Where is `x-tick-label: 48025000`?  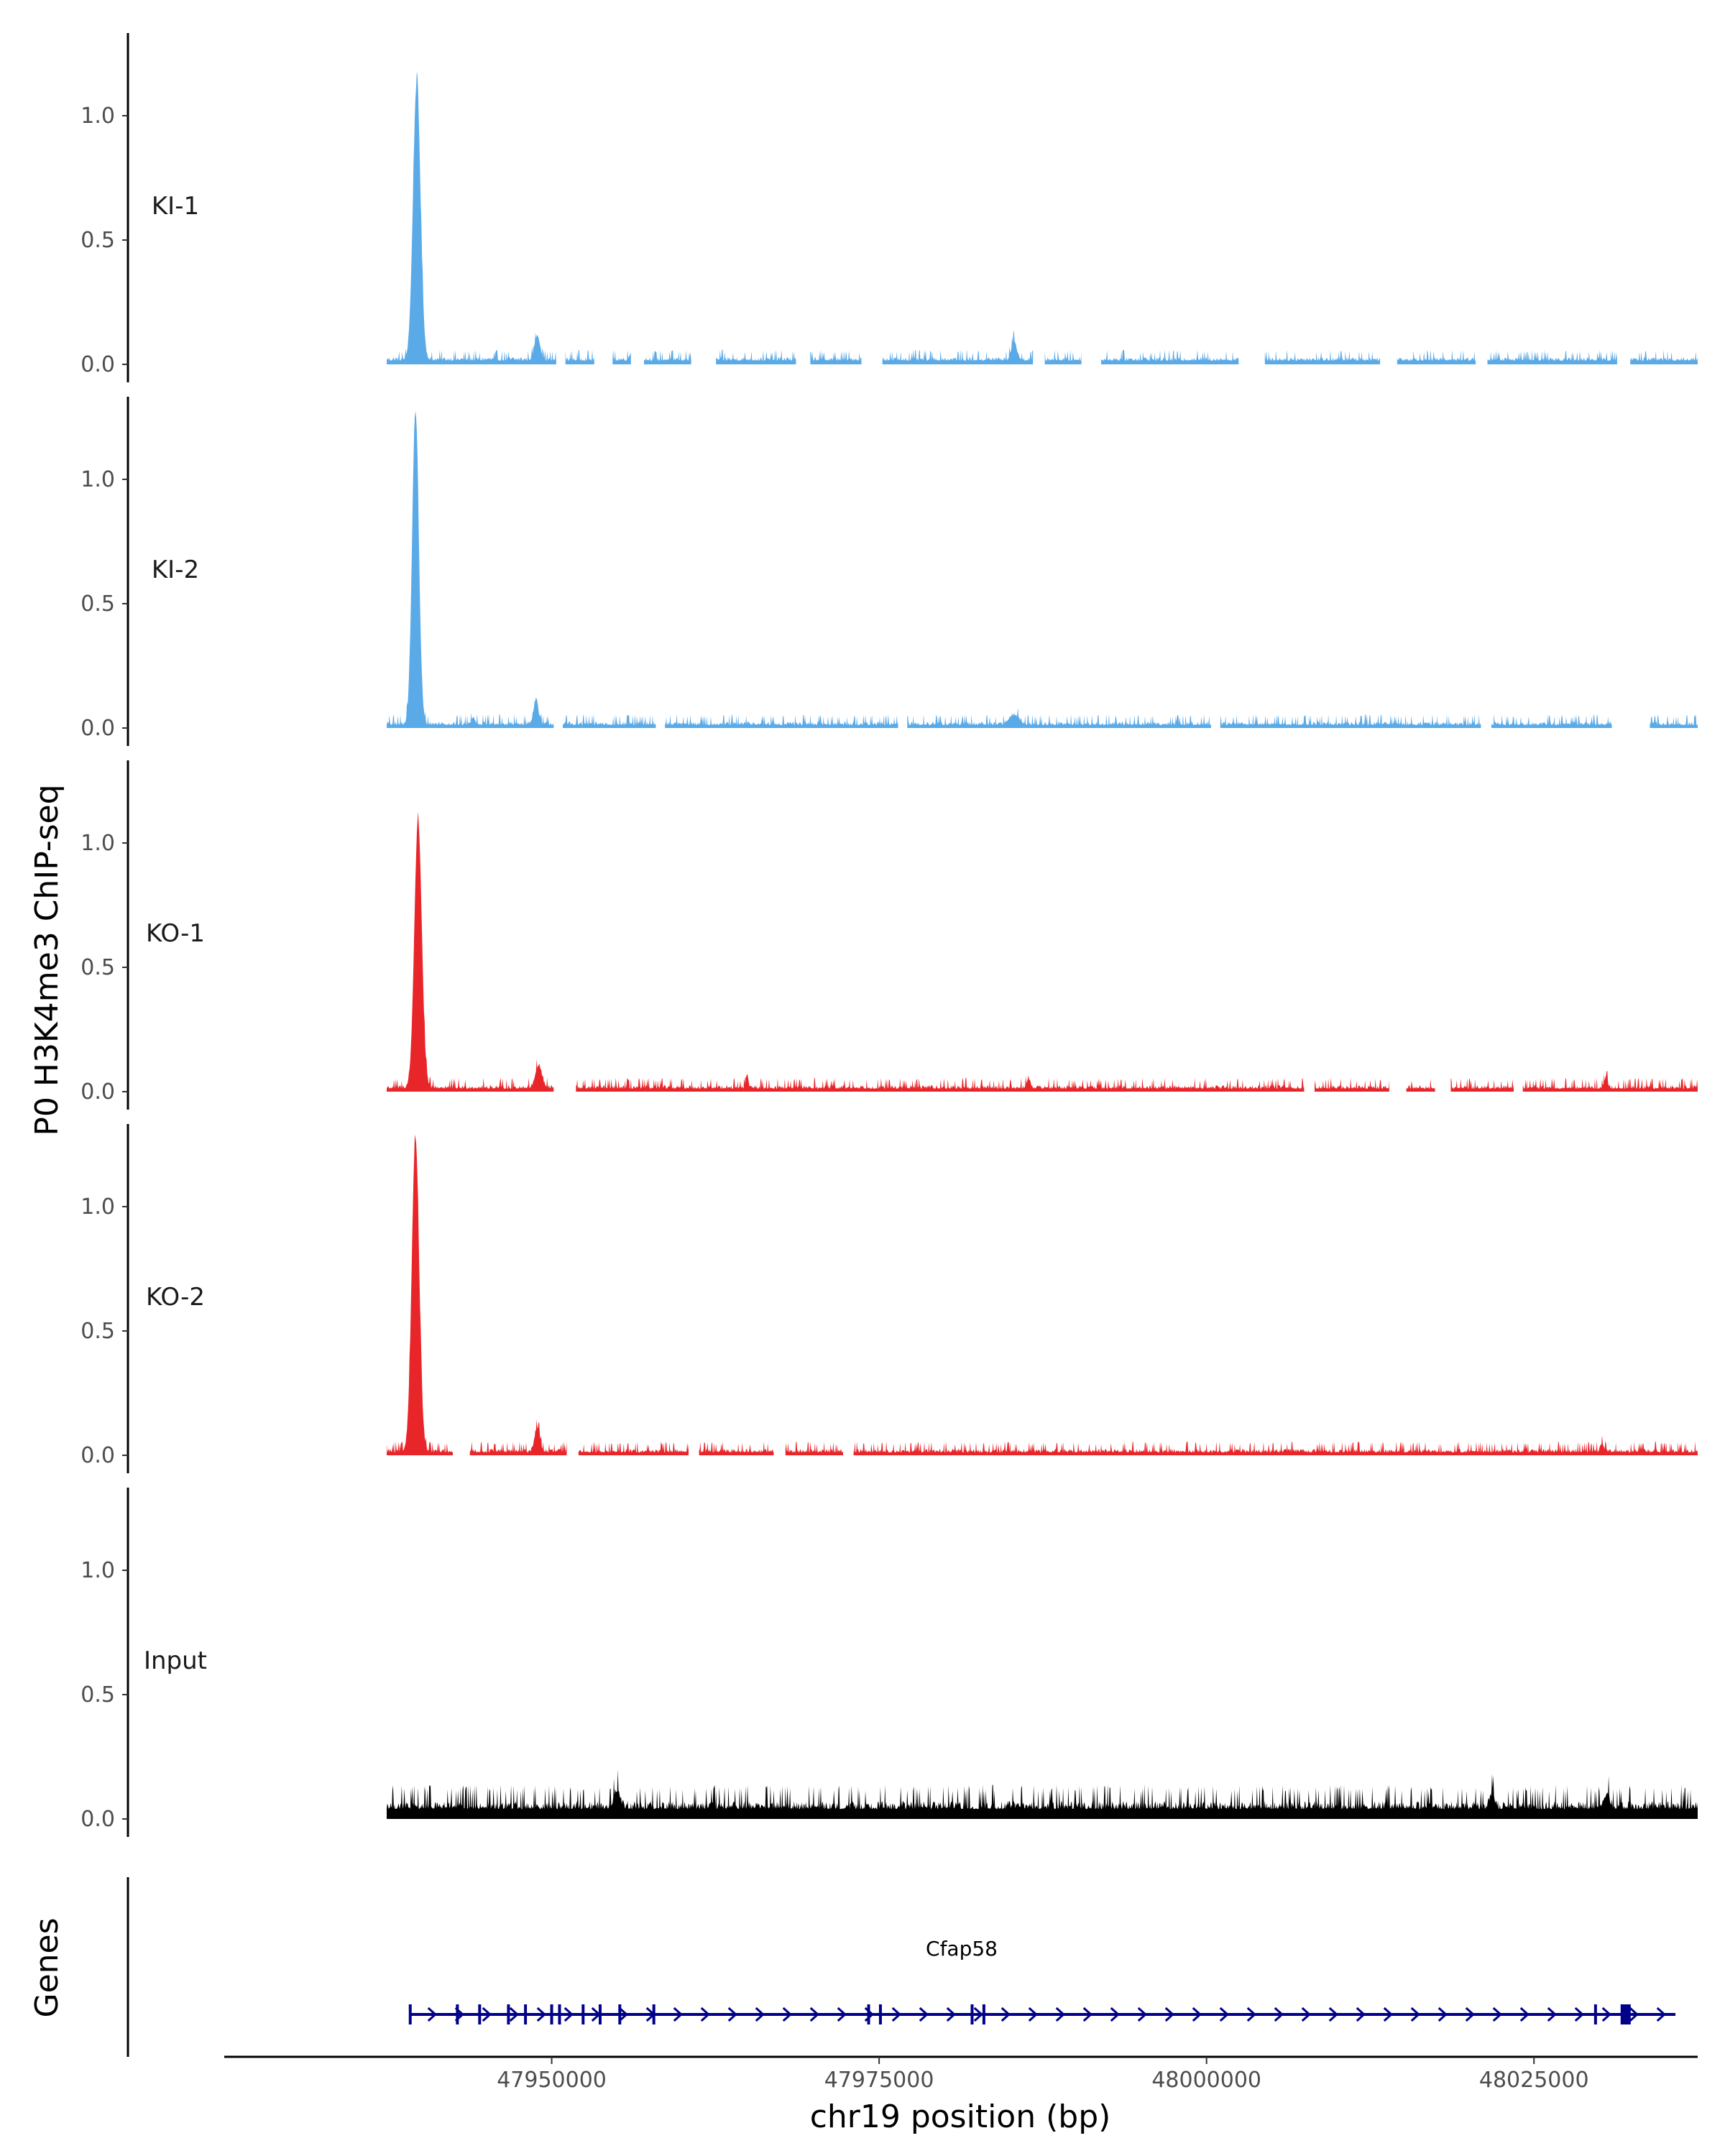 x-tick-label: 48025000 is located at coordinates (1534, 2080).